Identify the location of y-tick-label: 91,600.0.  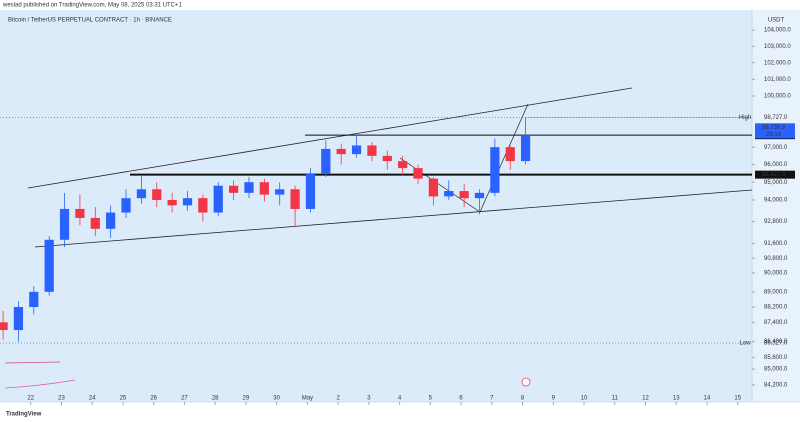
(776, 244).